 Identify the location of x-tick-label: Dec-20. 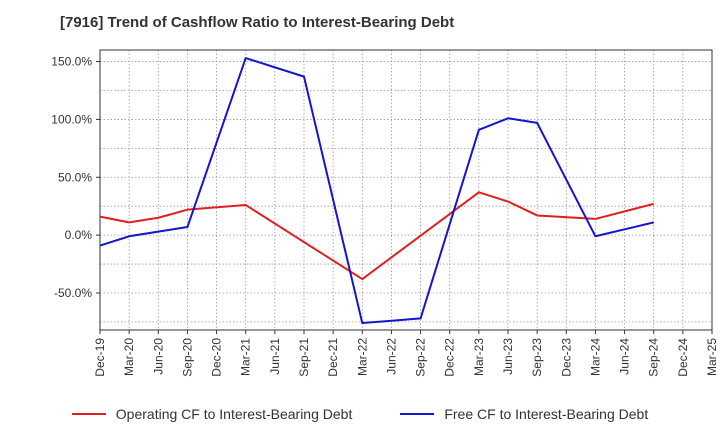
(217, 357).